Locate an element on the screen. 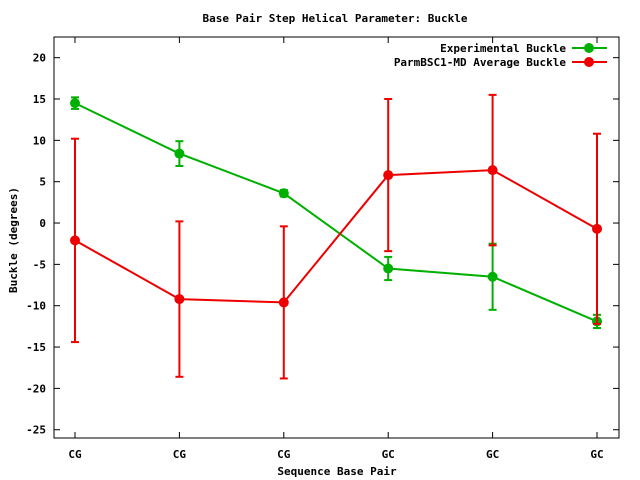 This screenshot has width=640, height=480. x-axis-label: Sequence Base Pair is located at coordinates (337, 471).